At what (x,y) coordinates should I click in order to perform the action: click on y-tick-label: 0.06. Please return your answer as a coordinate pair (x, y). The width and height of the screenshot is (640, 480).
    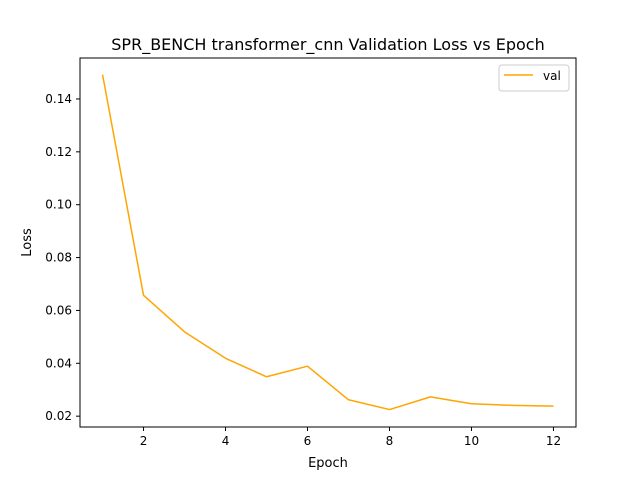
    Looking at the image, I should click on (58, 310).